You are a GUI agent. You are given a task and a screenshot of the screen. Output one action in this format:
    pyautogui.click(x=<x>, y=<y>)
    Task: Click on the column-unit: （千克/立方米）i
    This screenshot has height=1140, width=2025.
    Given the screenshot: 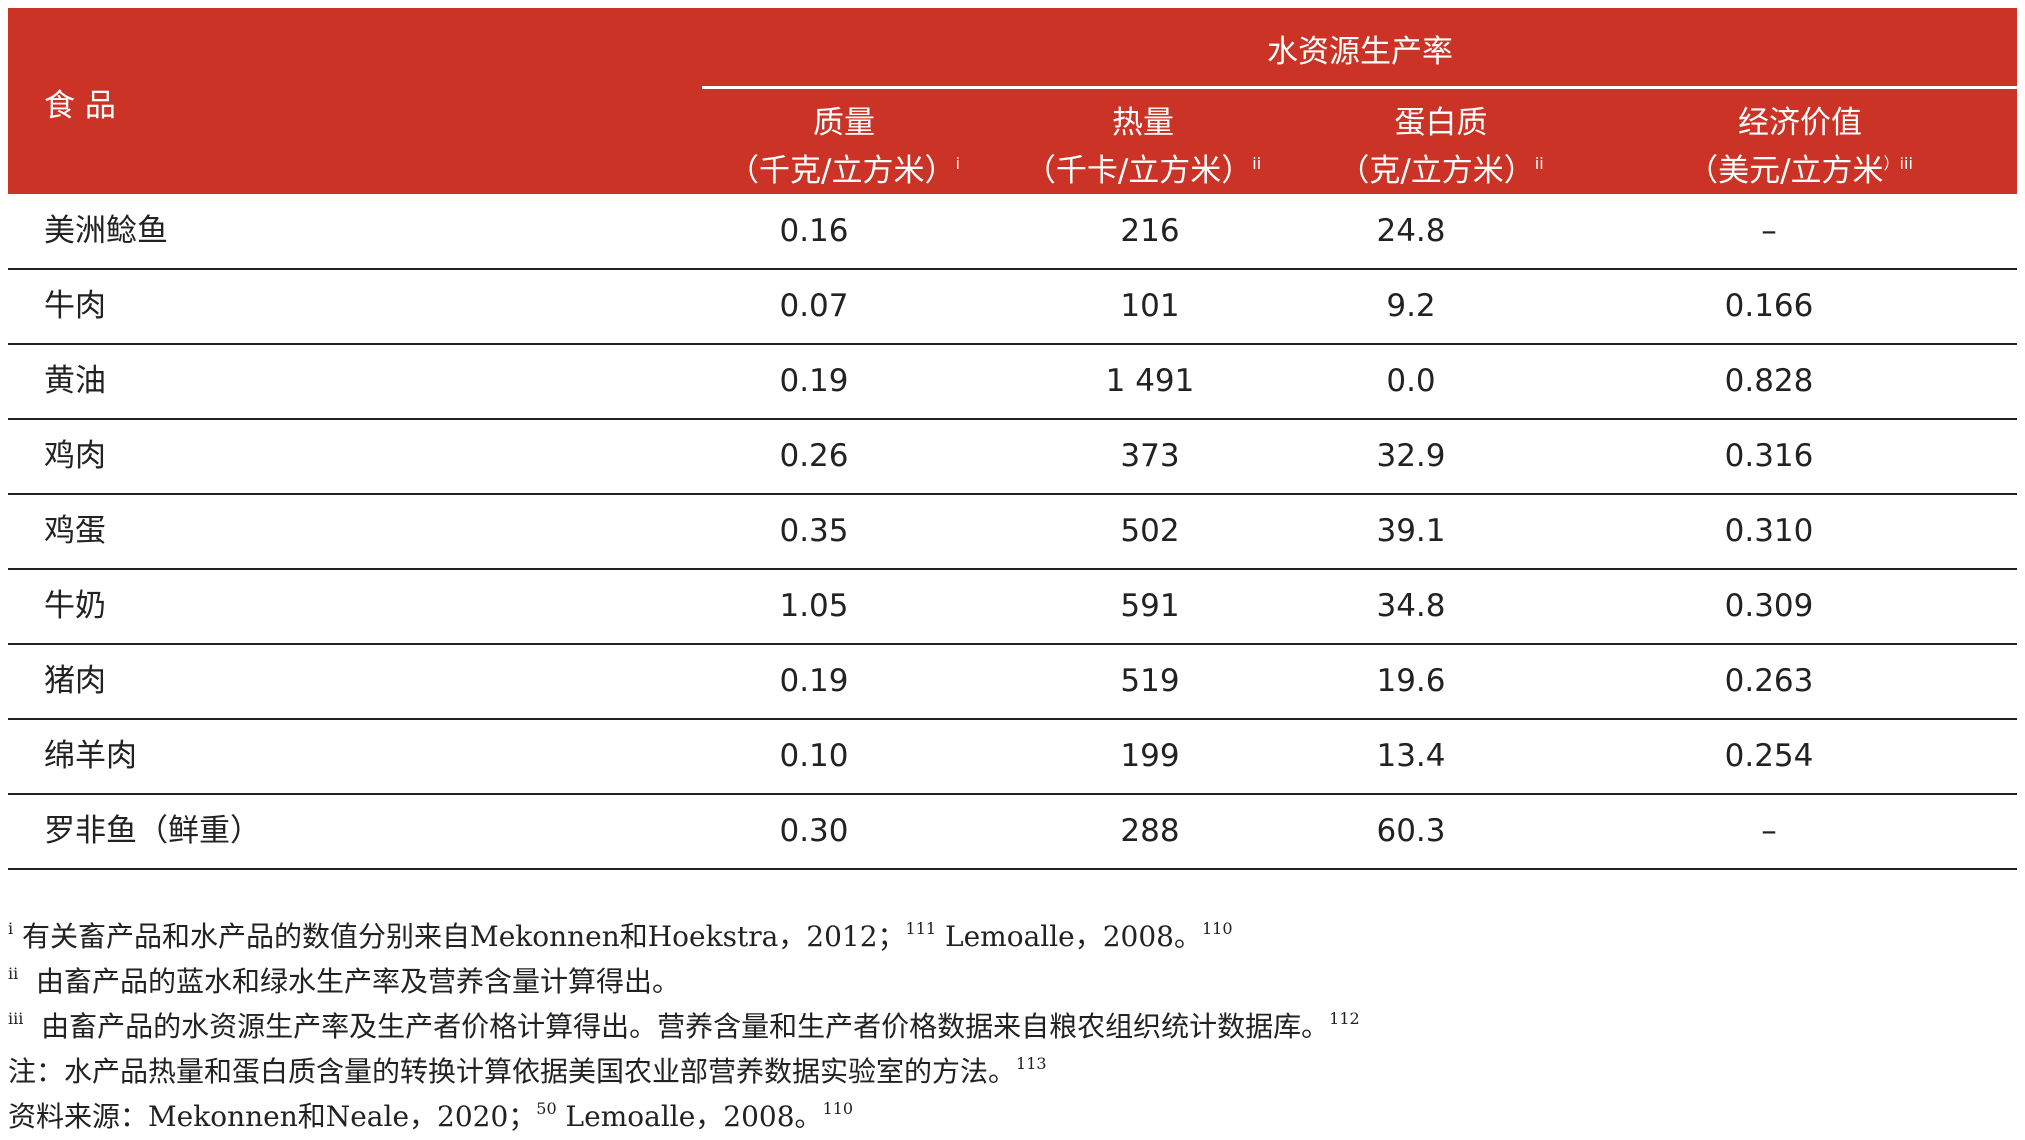 What is the action you would take?
    pyautogui.click(x=844, y=167)
    